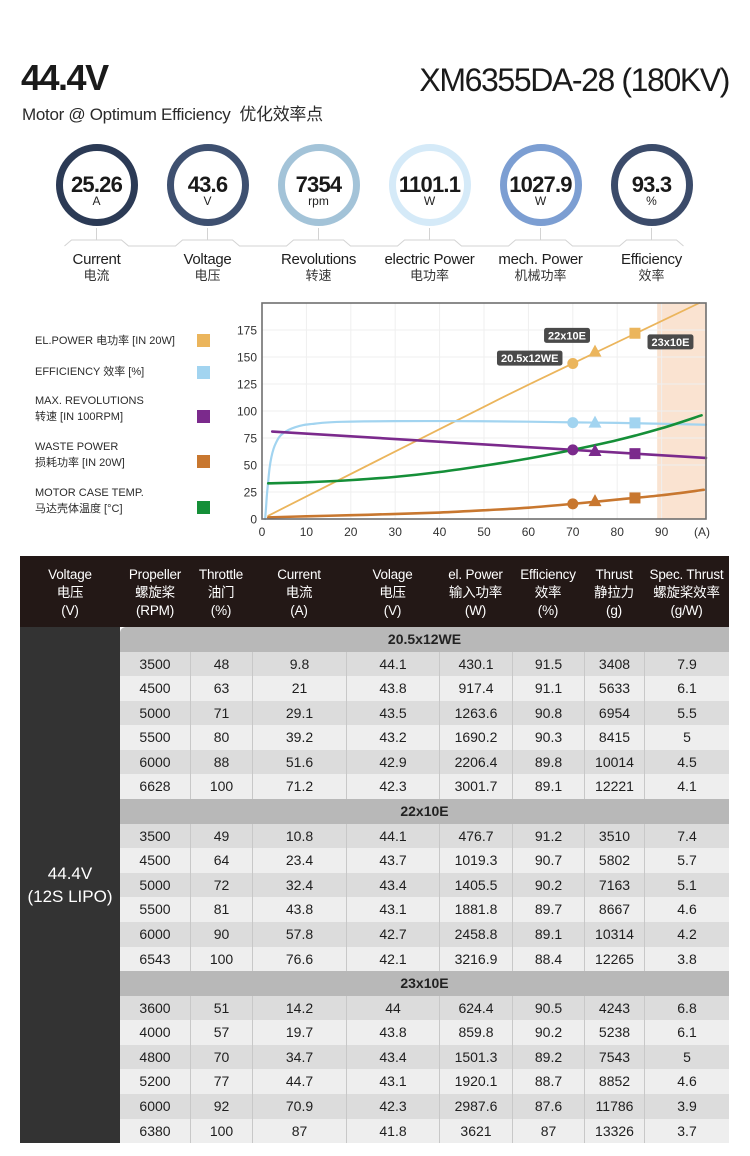  What do you see at coordinates (540, 201) in the screenshot?
I see `metric-unit: W` at bounding box center [540, 201].